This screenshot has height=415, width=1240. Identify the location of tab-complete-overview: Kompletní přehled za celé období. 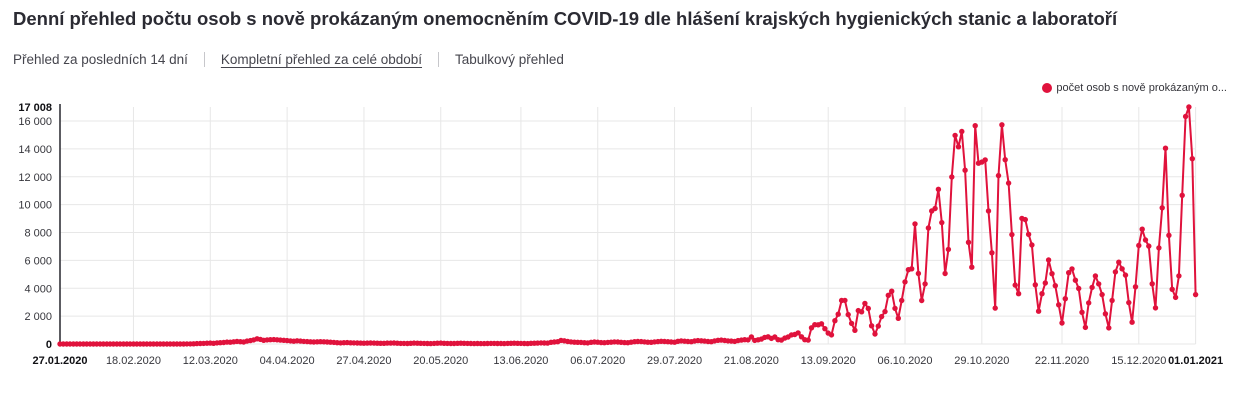
(321, 59).